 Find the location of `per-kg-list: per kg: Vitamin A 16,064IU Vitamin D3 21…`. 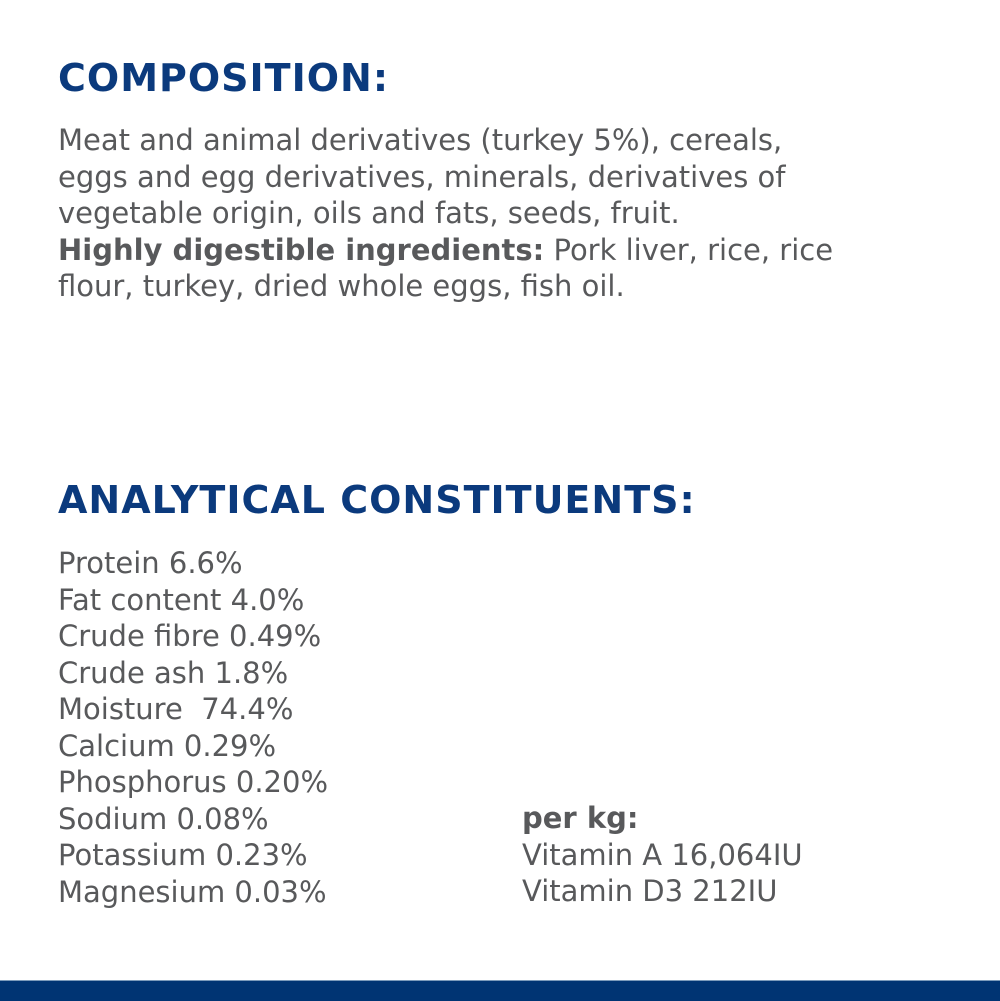

per-kg-list: per kg: Vitamin A 16,064IU Vitamin D3 21… is located at coordinates (662, 855).